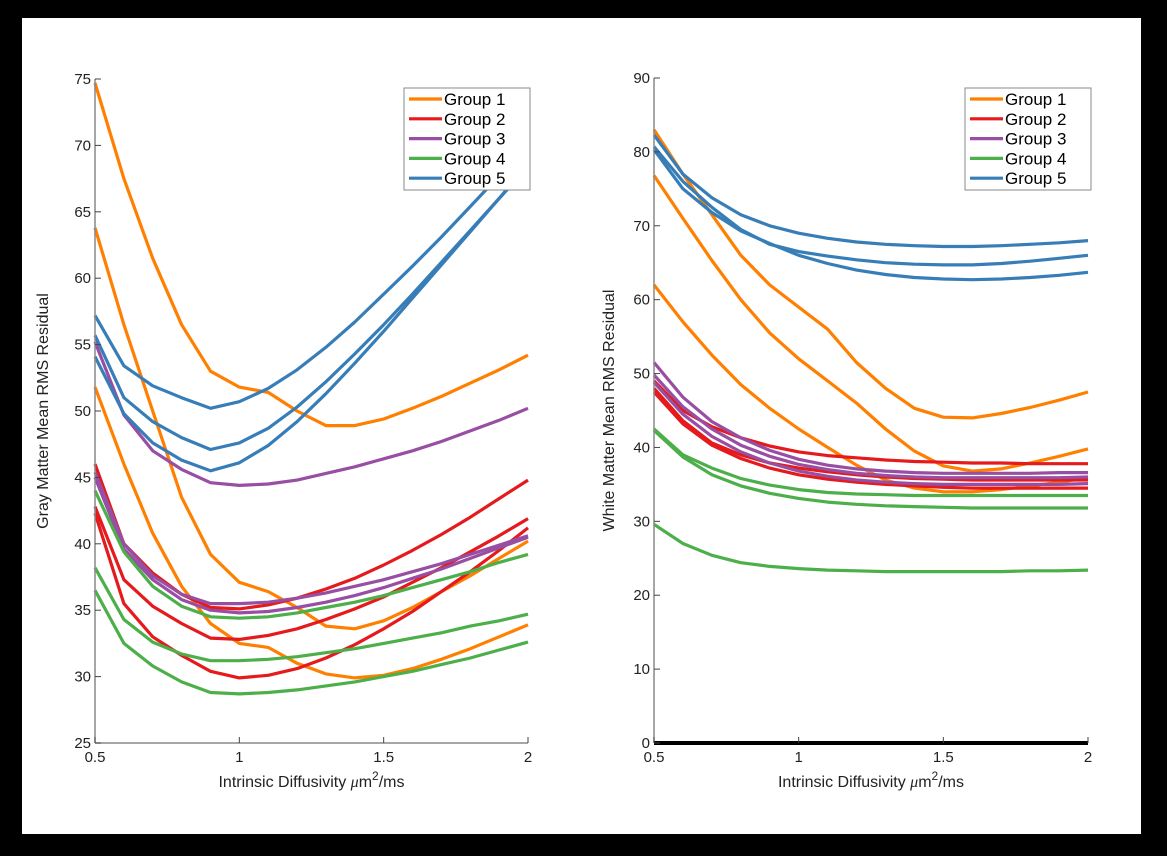  Describe the element at coordinates (43, 411) in the screenshot. I see `y-axis-label: Gray Matter Mean RMS Residual` at that location.